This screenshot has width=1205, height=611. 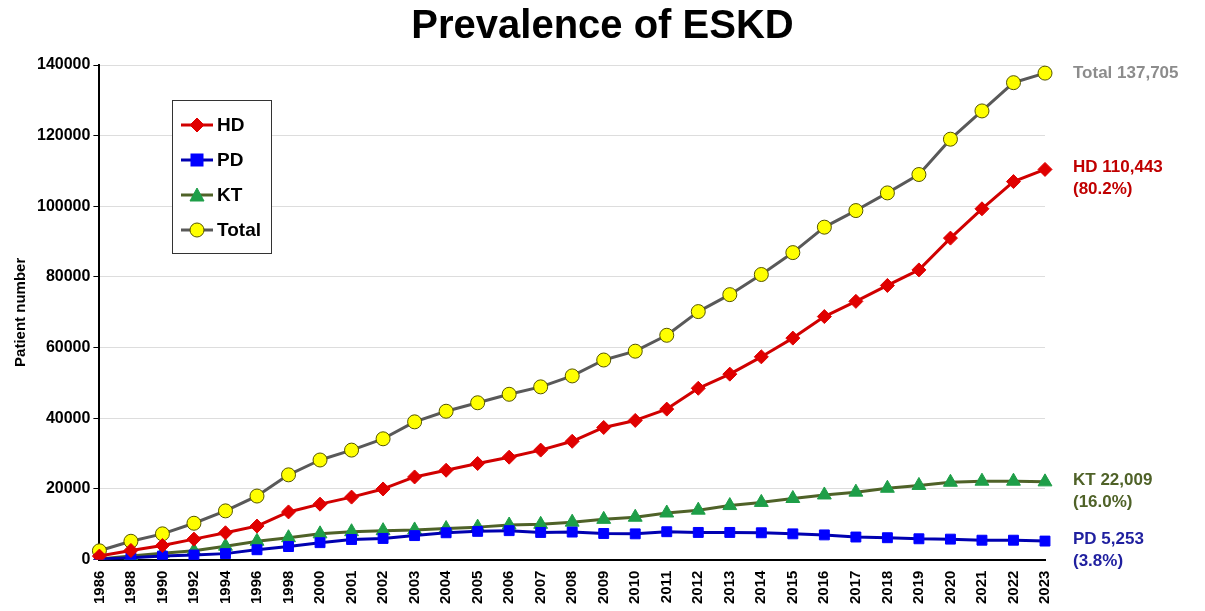 I want to click on x-tick-label: 2012, so click(x=697, y=587).